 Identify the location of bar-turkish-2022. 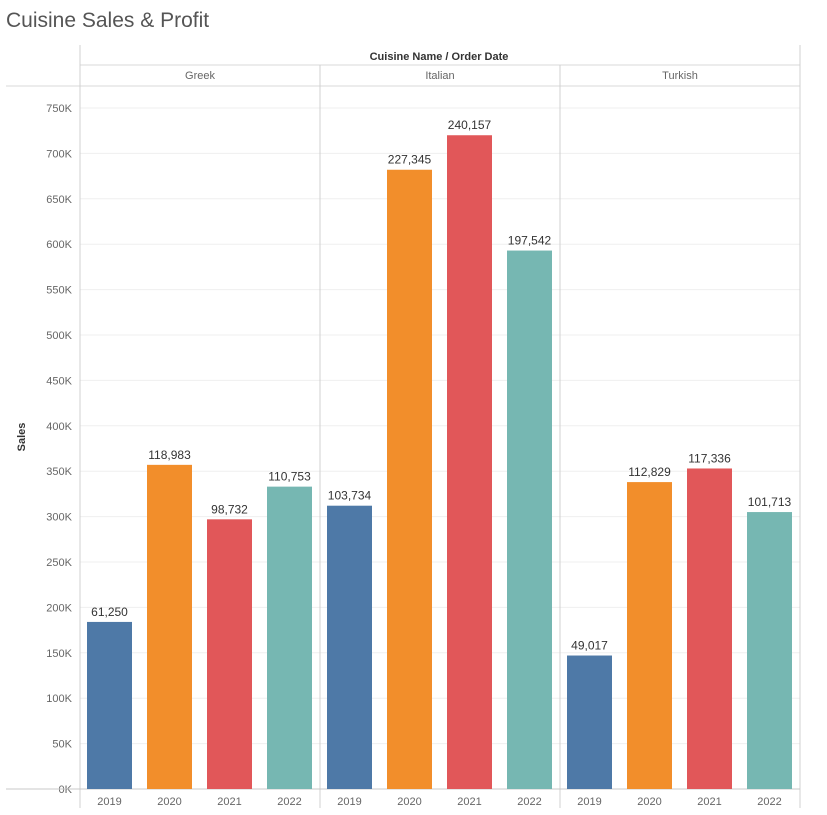
(769, 650).